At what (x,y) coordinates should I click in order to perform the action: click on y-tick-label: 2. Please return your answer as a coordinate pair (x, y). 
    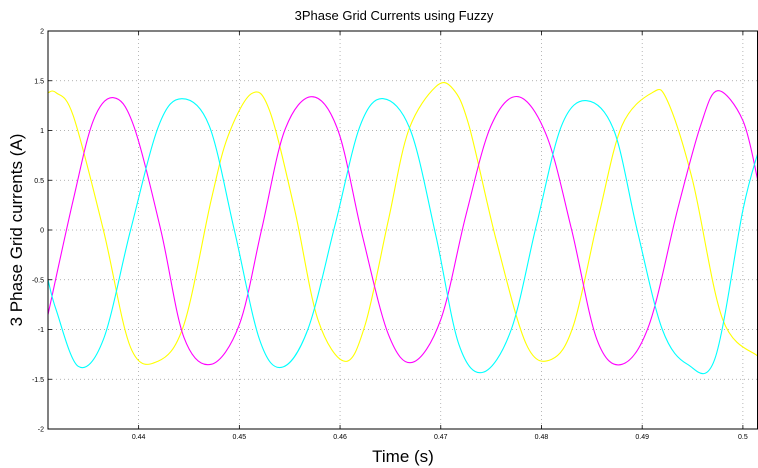
    Looking at the image, I should click on (42, 32).